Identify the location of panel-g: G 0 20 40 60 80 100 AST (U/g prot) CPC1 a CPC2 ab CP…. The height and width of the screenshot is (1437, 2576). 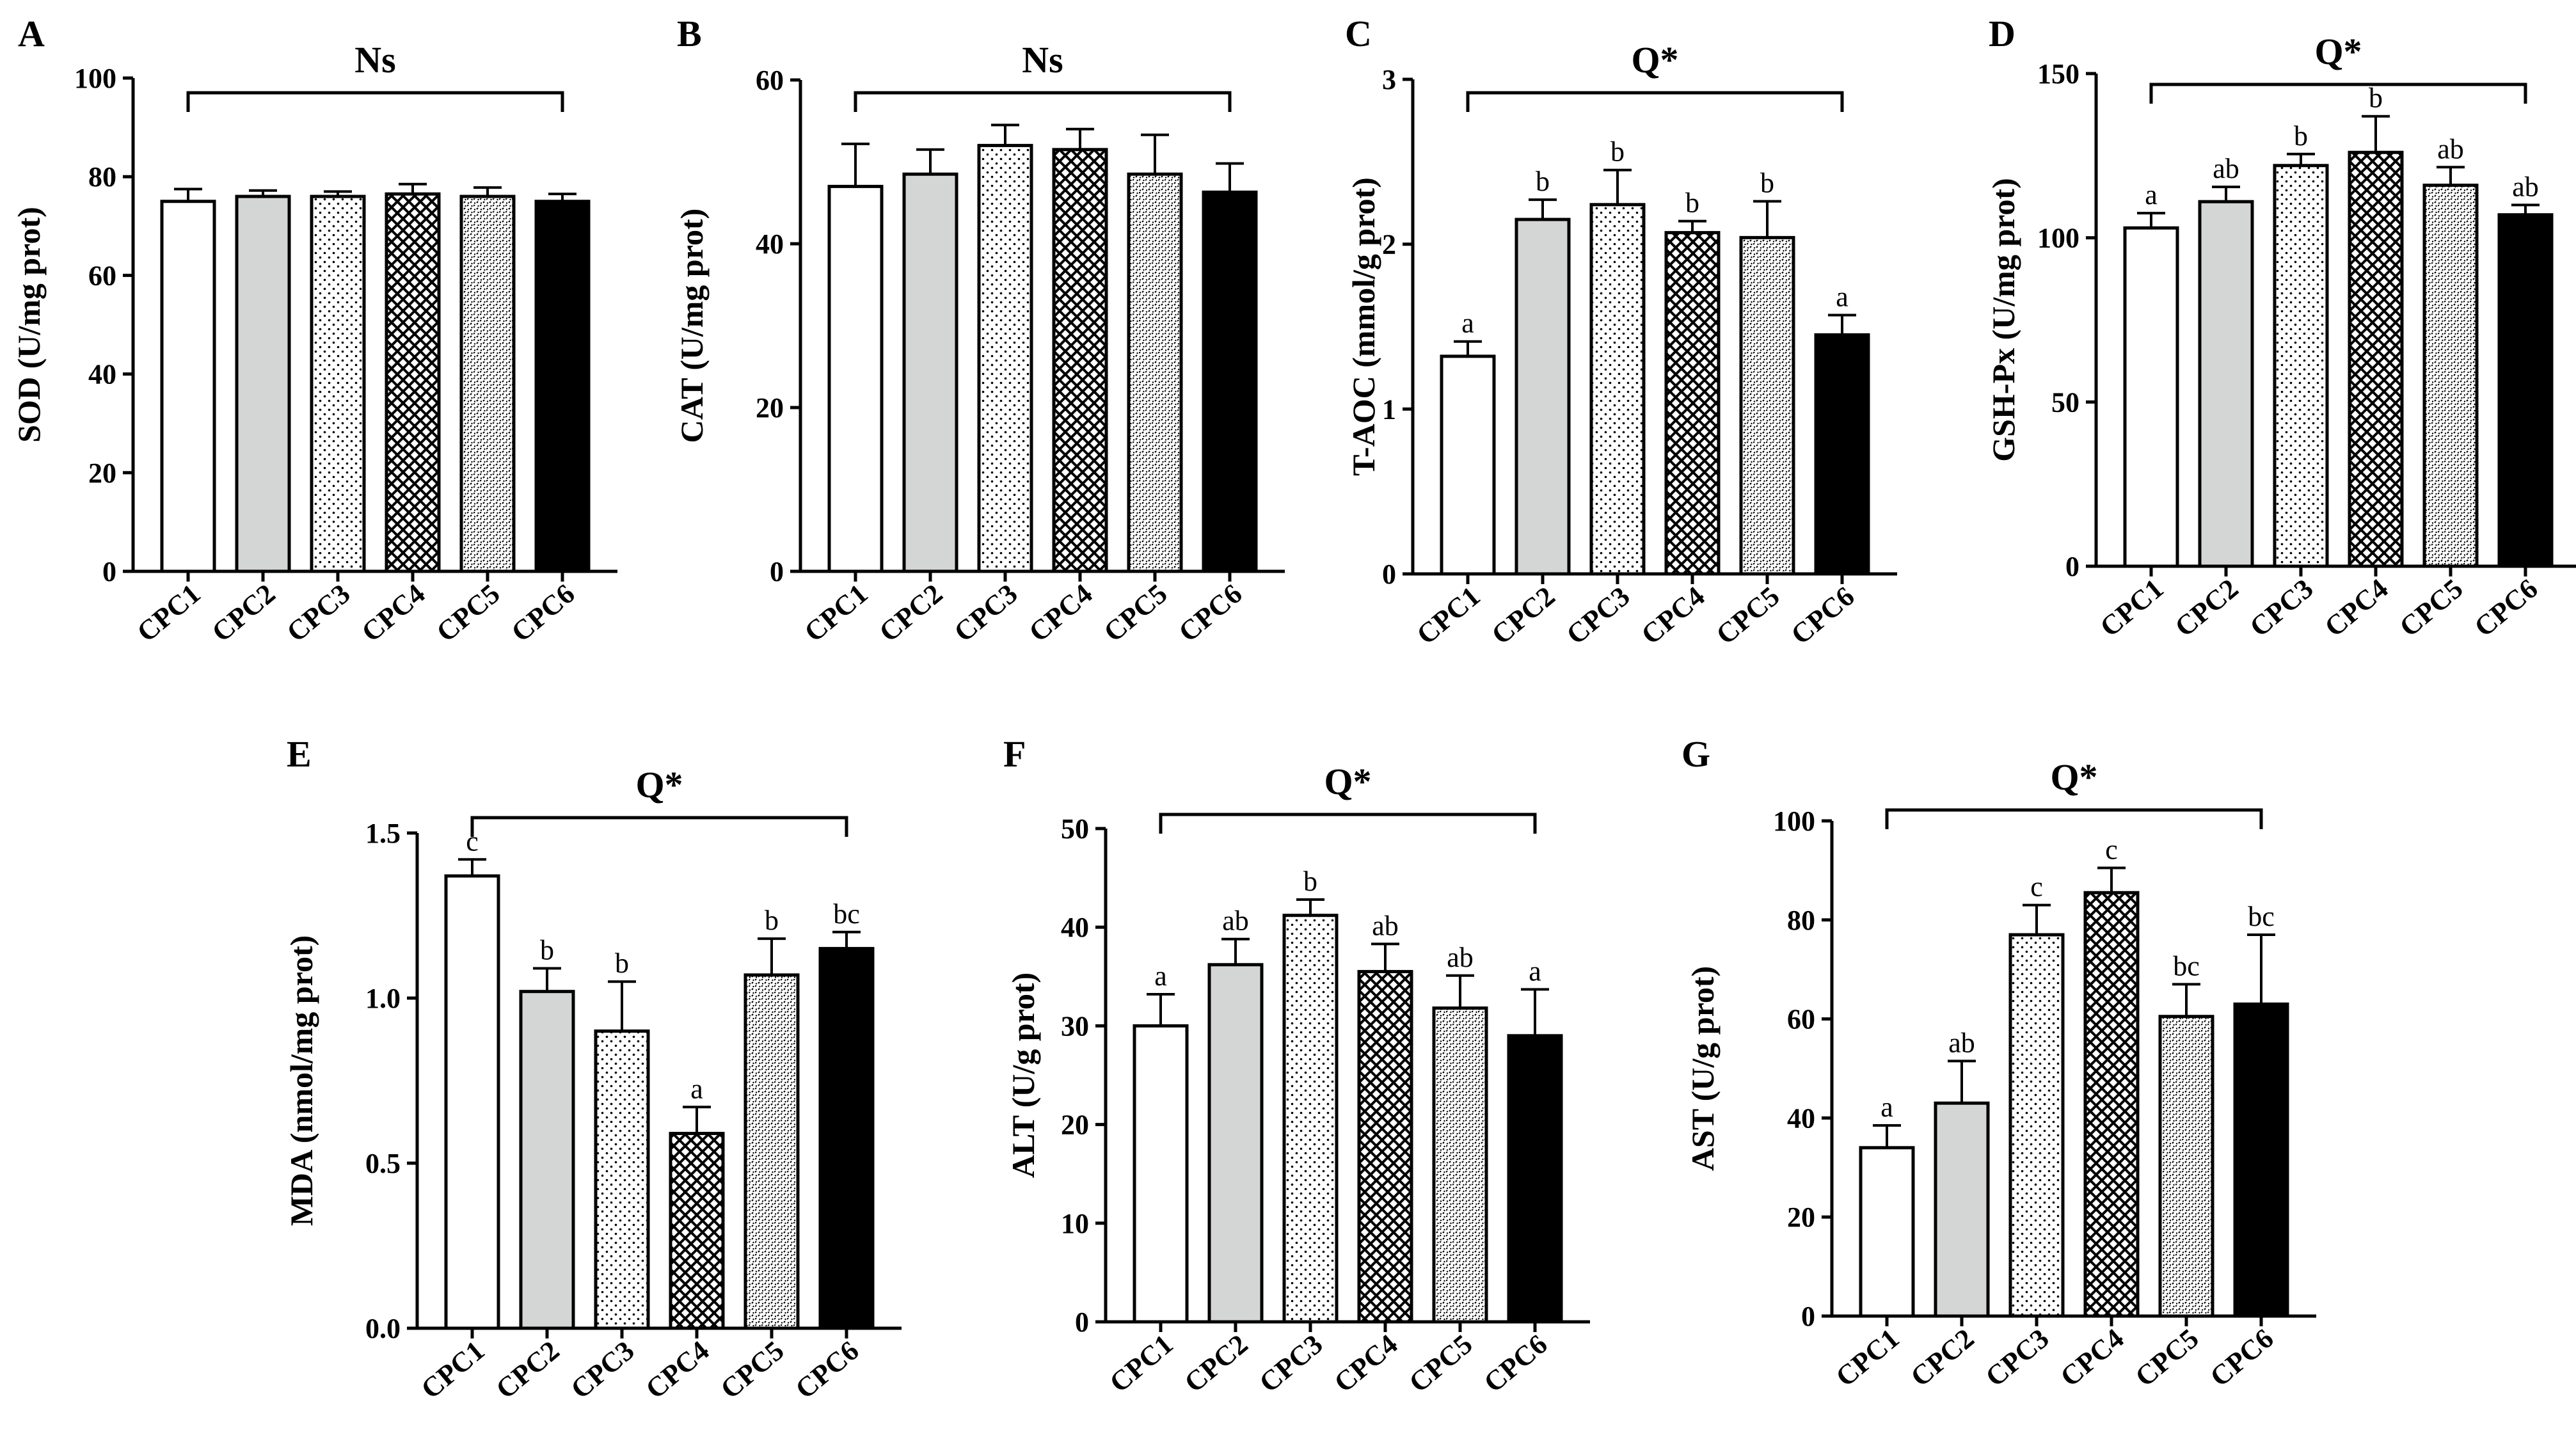
(1999, 1063).